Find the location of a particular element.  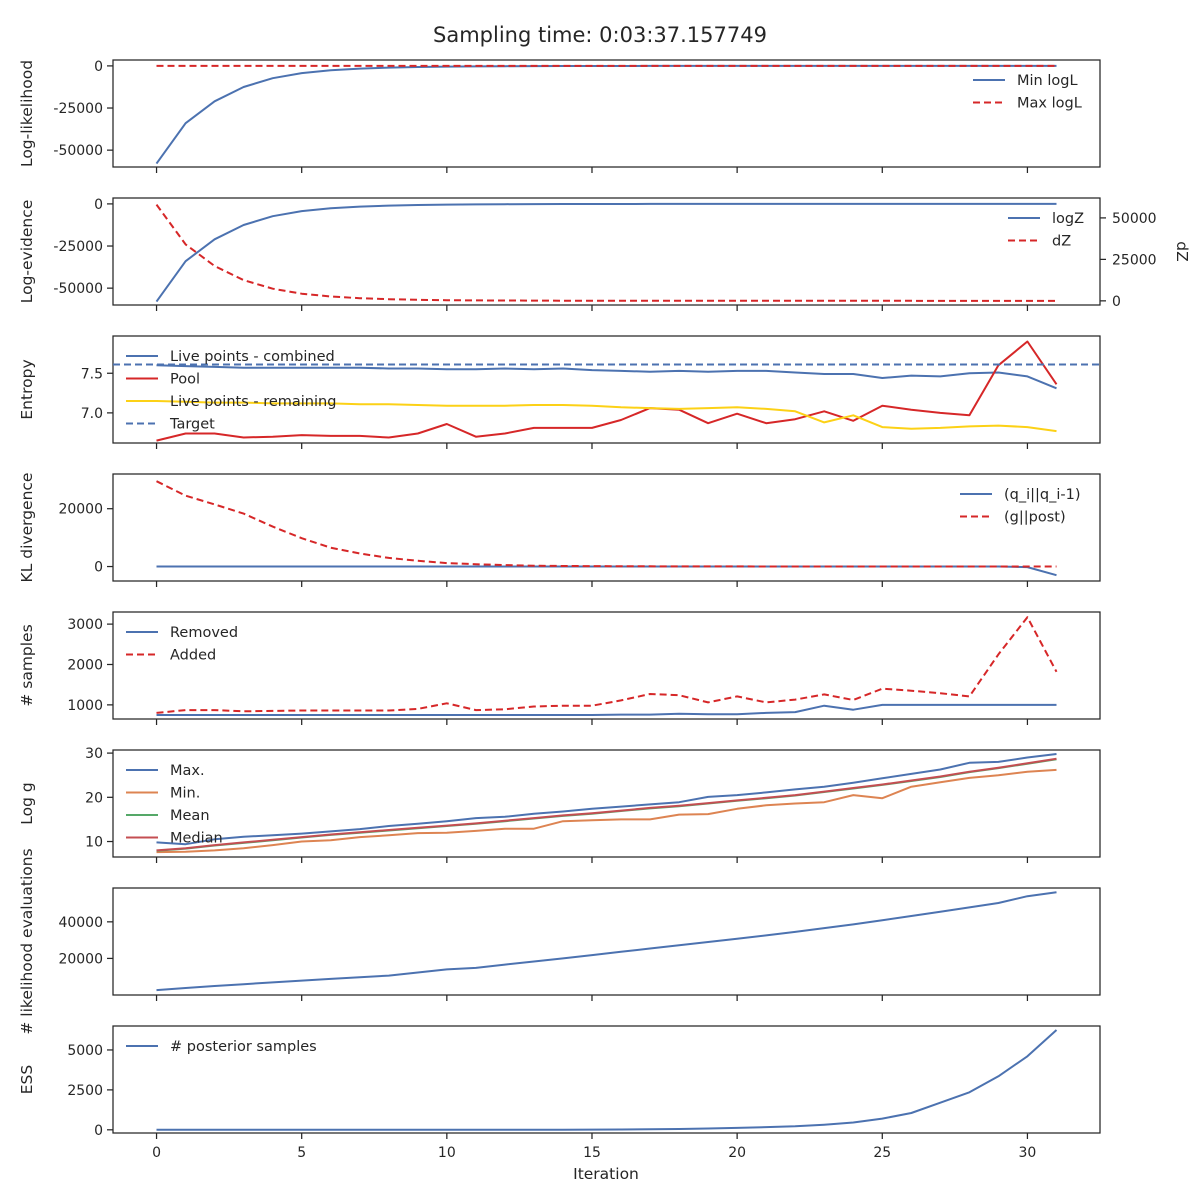

y-axis-label: KL divergence is located at coordinates (27, 528).